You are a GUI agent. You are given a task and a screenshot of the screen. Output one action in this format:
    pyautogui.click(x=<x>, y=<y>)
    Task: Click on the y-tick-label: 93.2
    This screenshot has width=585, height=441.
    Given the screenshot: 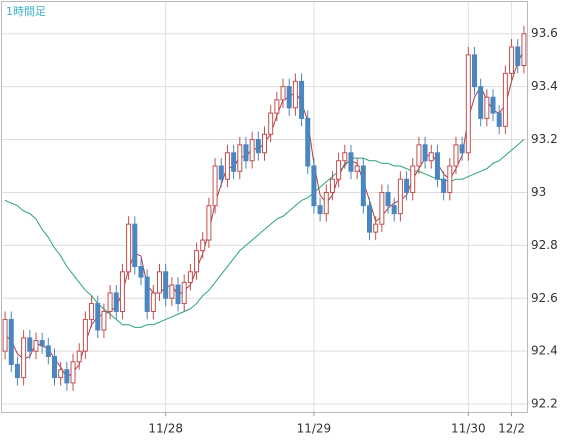 What is the action you would take?
    pyautogui.click(x=544, y=139)
    